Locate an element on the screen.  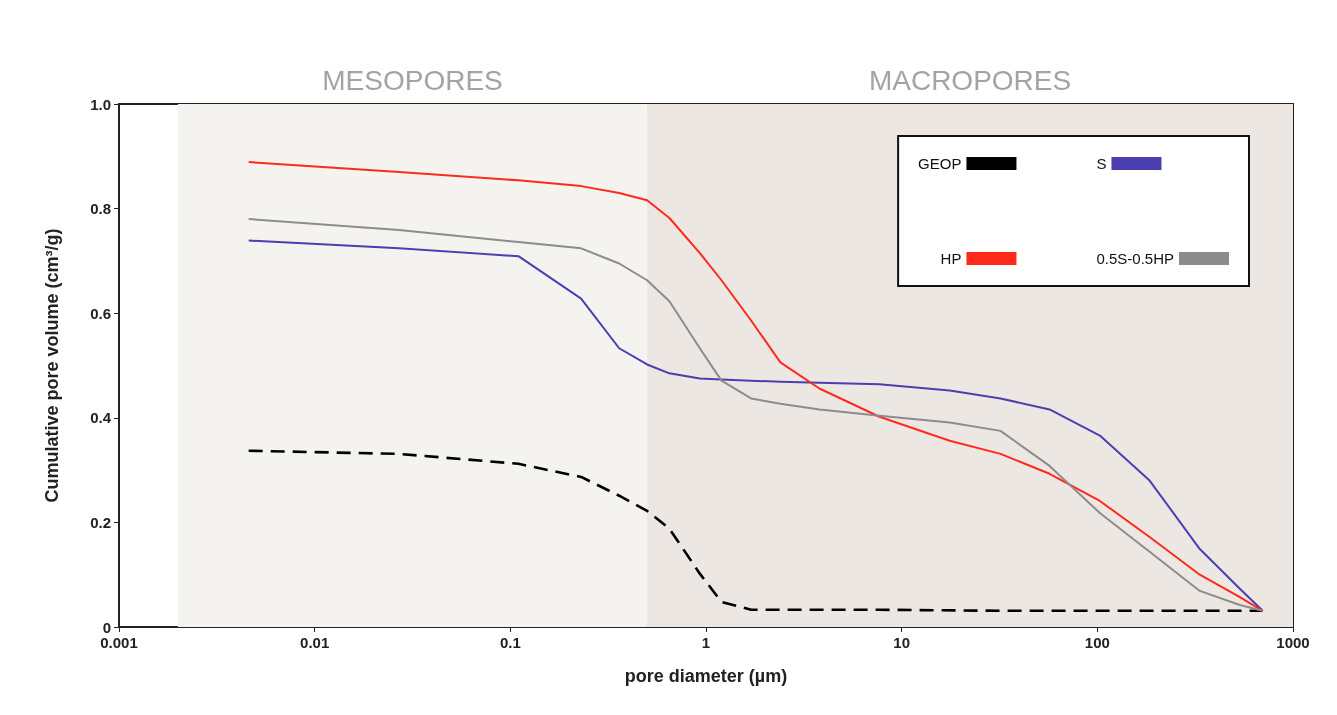
x-tick-label: 0.1 is located at coordinates (510, 642).